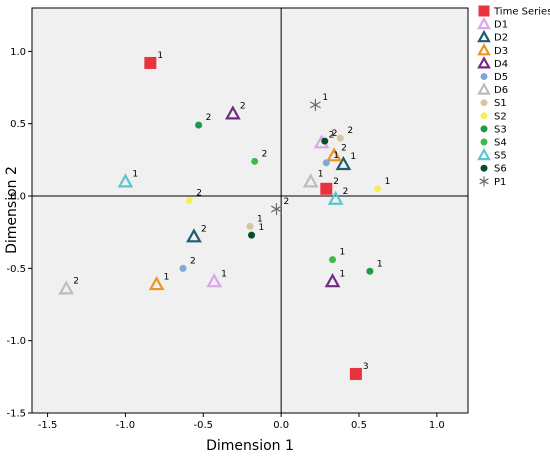 This screenshot has width=550, height=459. I want to click on legend-label-p1: P1, so click(500, 182).